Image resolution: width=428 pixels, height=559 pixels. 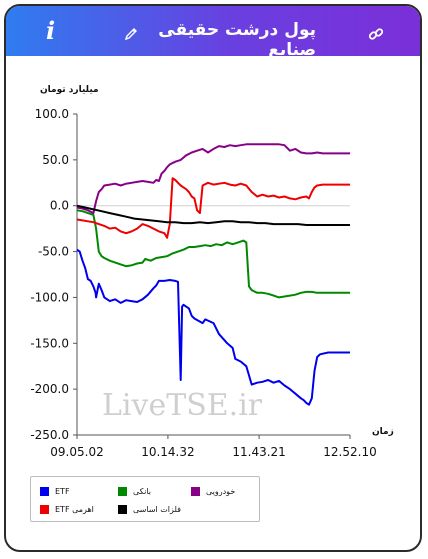 I want to click on info-icon: i, so click(x=51, y=30).